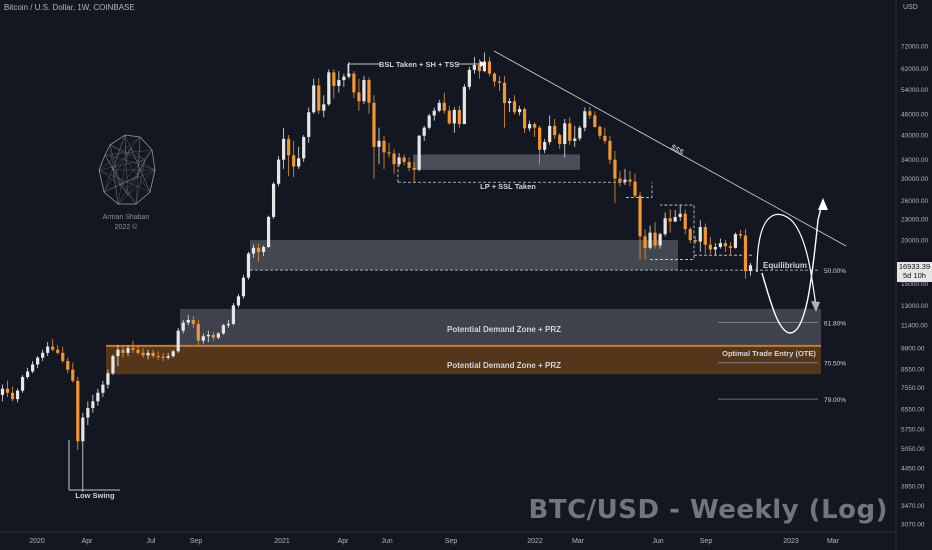  What do you see at coordinates (504, 365) in the screenshot?
I see `annotation-demand-lower: Potential Demand Zone + PRZ` at bounding box center [504, 365].